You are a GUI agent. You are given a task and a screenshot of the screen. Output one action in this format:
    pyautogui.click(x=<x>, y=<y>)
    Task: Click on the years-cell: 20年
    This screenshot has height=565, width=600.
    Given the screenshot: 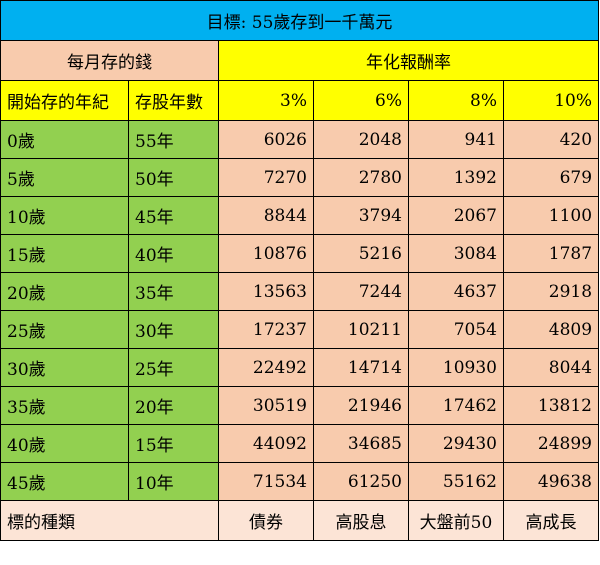 What is the action you would take?
    pyautogui.click(x=173, y=405)
    